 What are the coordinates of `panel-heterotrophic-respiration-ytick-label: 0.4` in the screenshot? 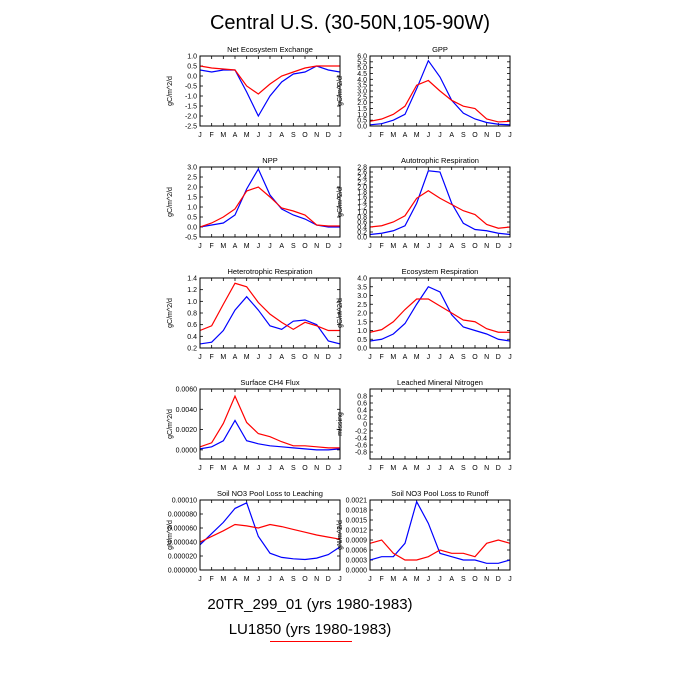 It's located at (192, 337).